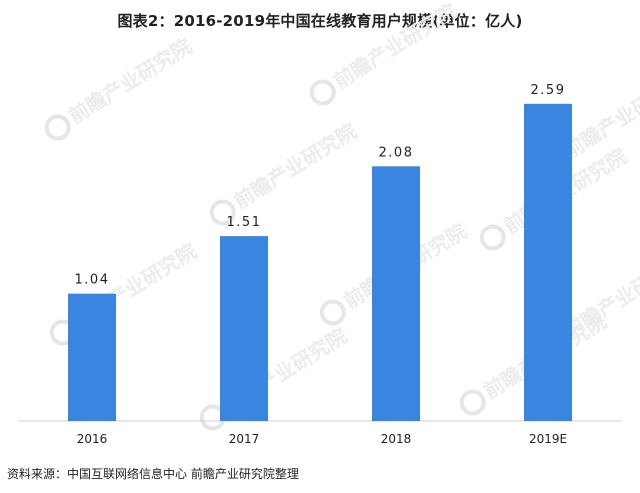 The image size is (640, 493). Describe the element at coordinates (548, 439) in the screenshot. I see `x-tick-label-2019E: 2019E` at that location.